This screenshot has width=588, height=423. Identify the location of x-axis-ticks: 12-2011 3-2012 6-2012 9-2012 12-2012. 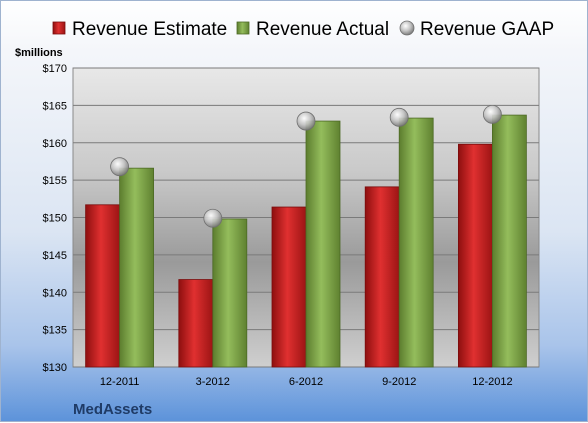
(306, 382).